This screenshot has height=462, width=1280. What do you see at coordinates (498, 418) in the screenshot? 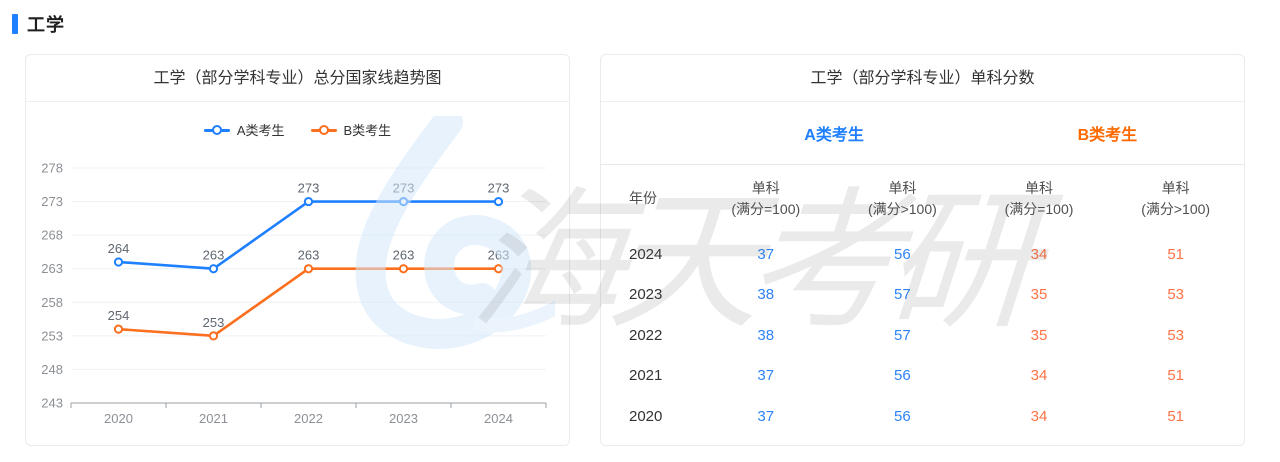
I see `x-axis-tick-label: 2024` at bounding box center [498, 418].